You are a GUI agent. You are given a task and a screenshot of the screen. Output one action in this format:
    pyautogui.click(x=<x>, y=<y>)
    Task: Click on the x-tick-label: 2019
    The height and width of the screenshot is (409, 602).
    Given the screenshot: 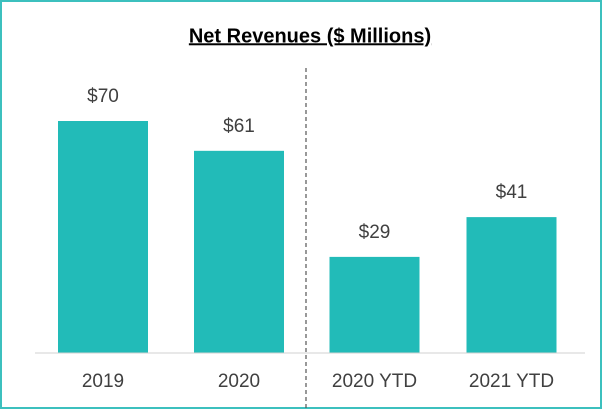 What is the action you would take?
    pyautogui.click(x=103, y=381)
    